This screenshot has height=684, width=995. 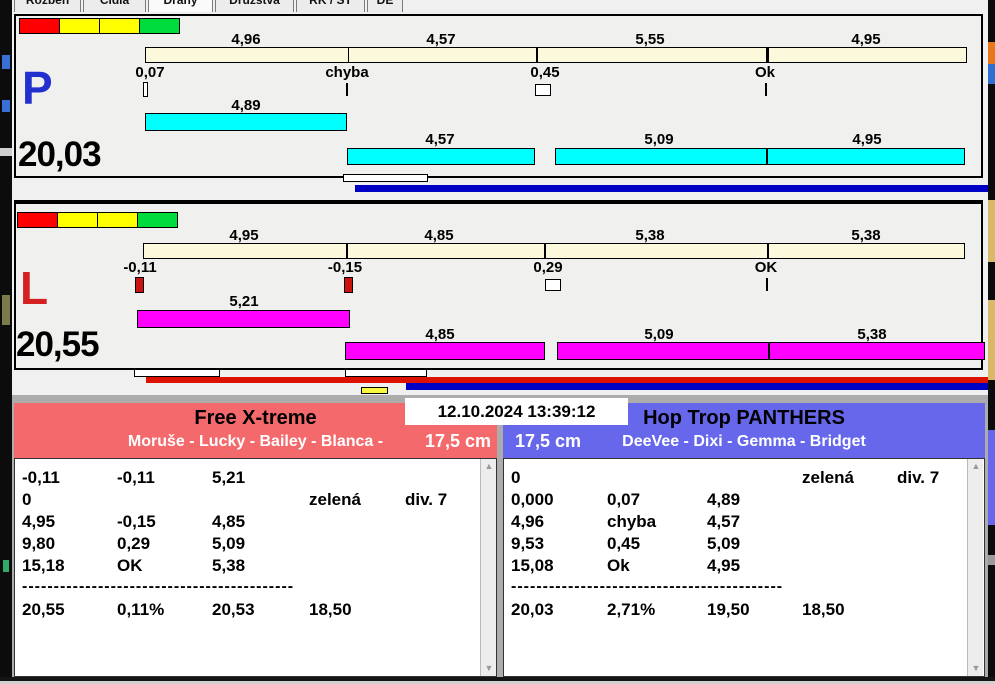 What do you see at coordinates (532, 499) in the screenshot?
I see `cell: 0,000` at bounding box center [532, 499].